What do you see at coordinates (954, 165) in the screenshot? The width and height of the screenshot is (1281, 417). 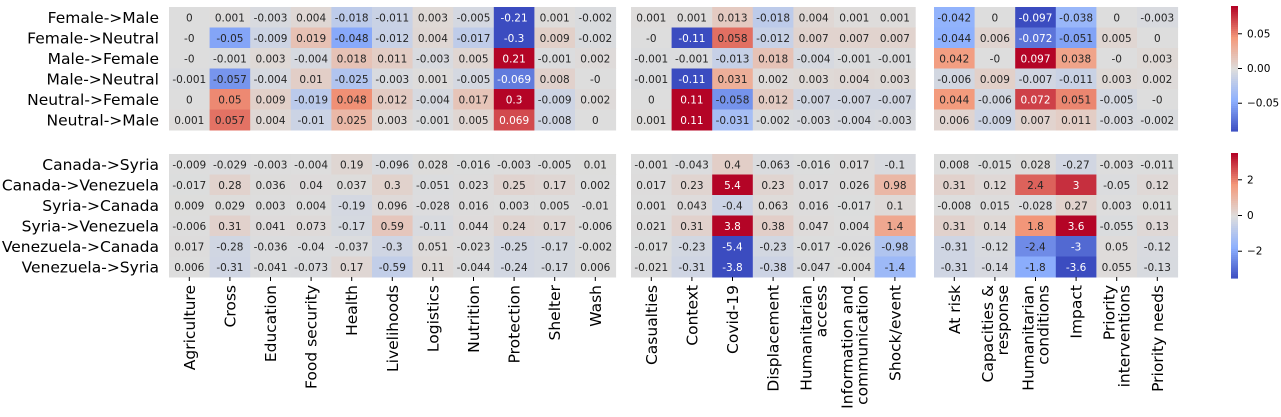 I see `cell-value-label: 0.008` at bounding box center [954, 165].